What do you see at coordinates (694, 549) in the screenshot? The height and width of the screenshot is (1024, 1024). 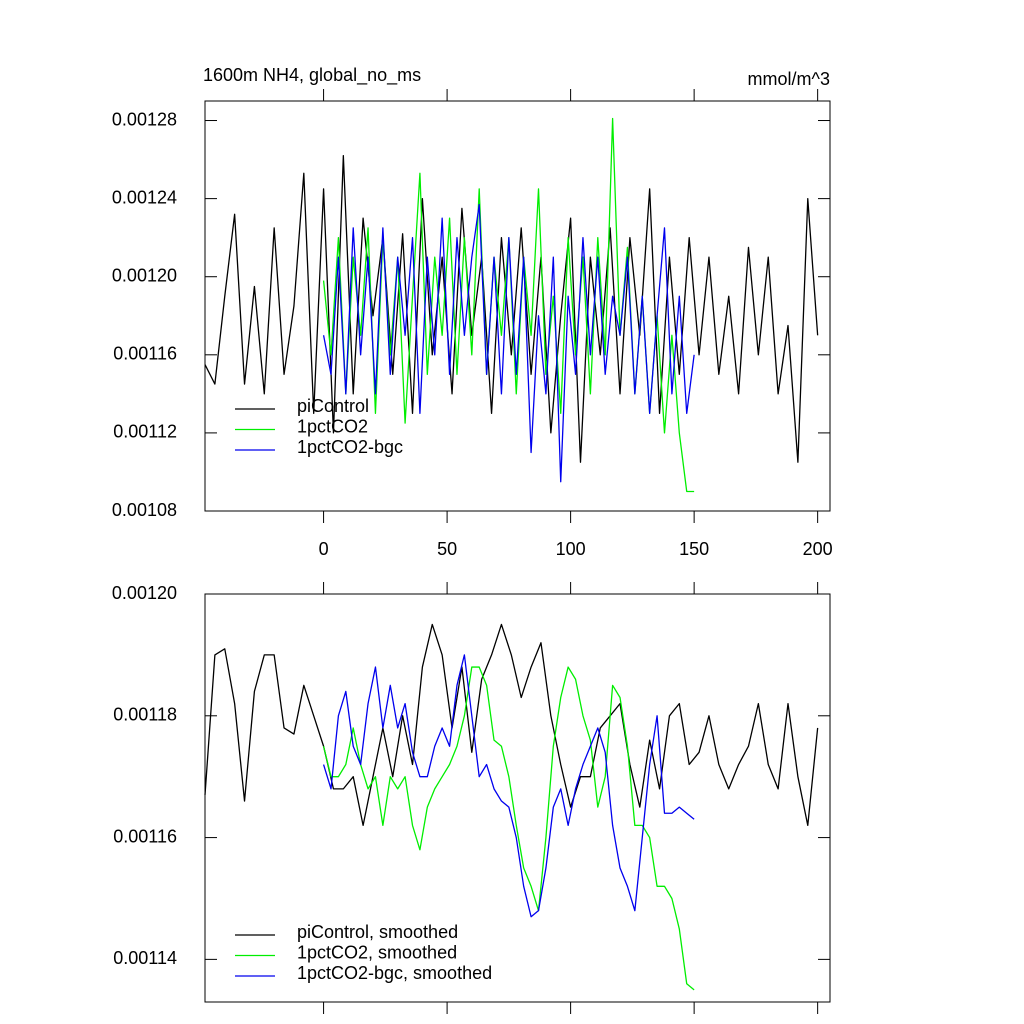 I see `x-tick-label: 150` at bounding box center [694, 549].